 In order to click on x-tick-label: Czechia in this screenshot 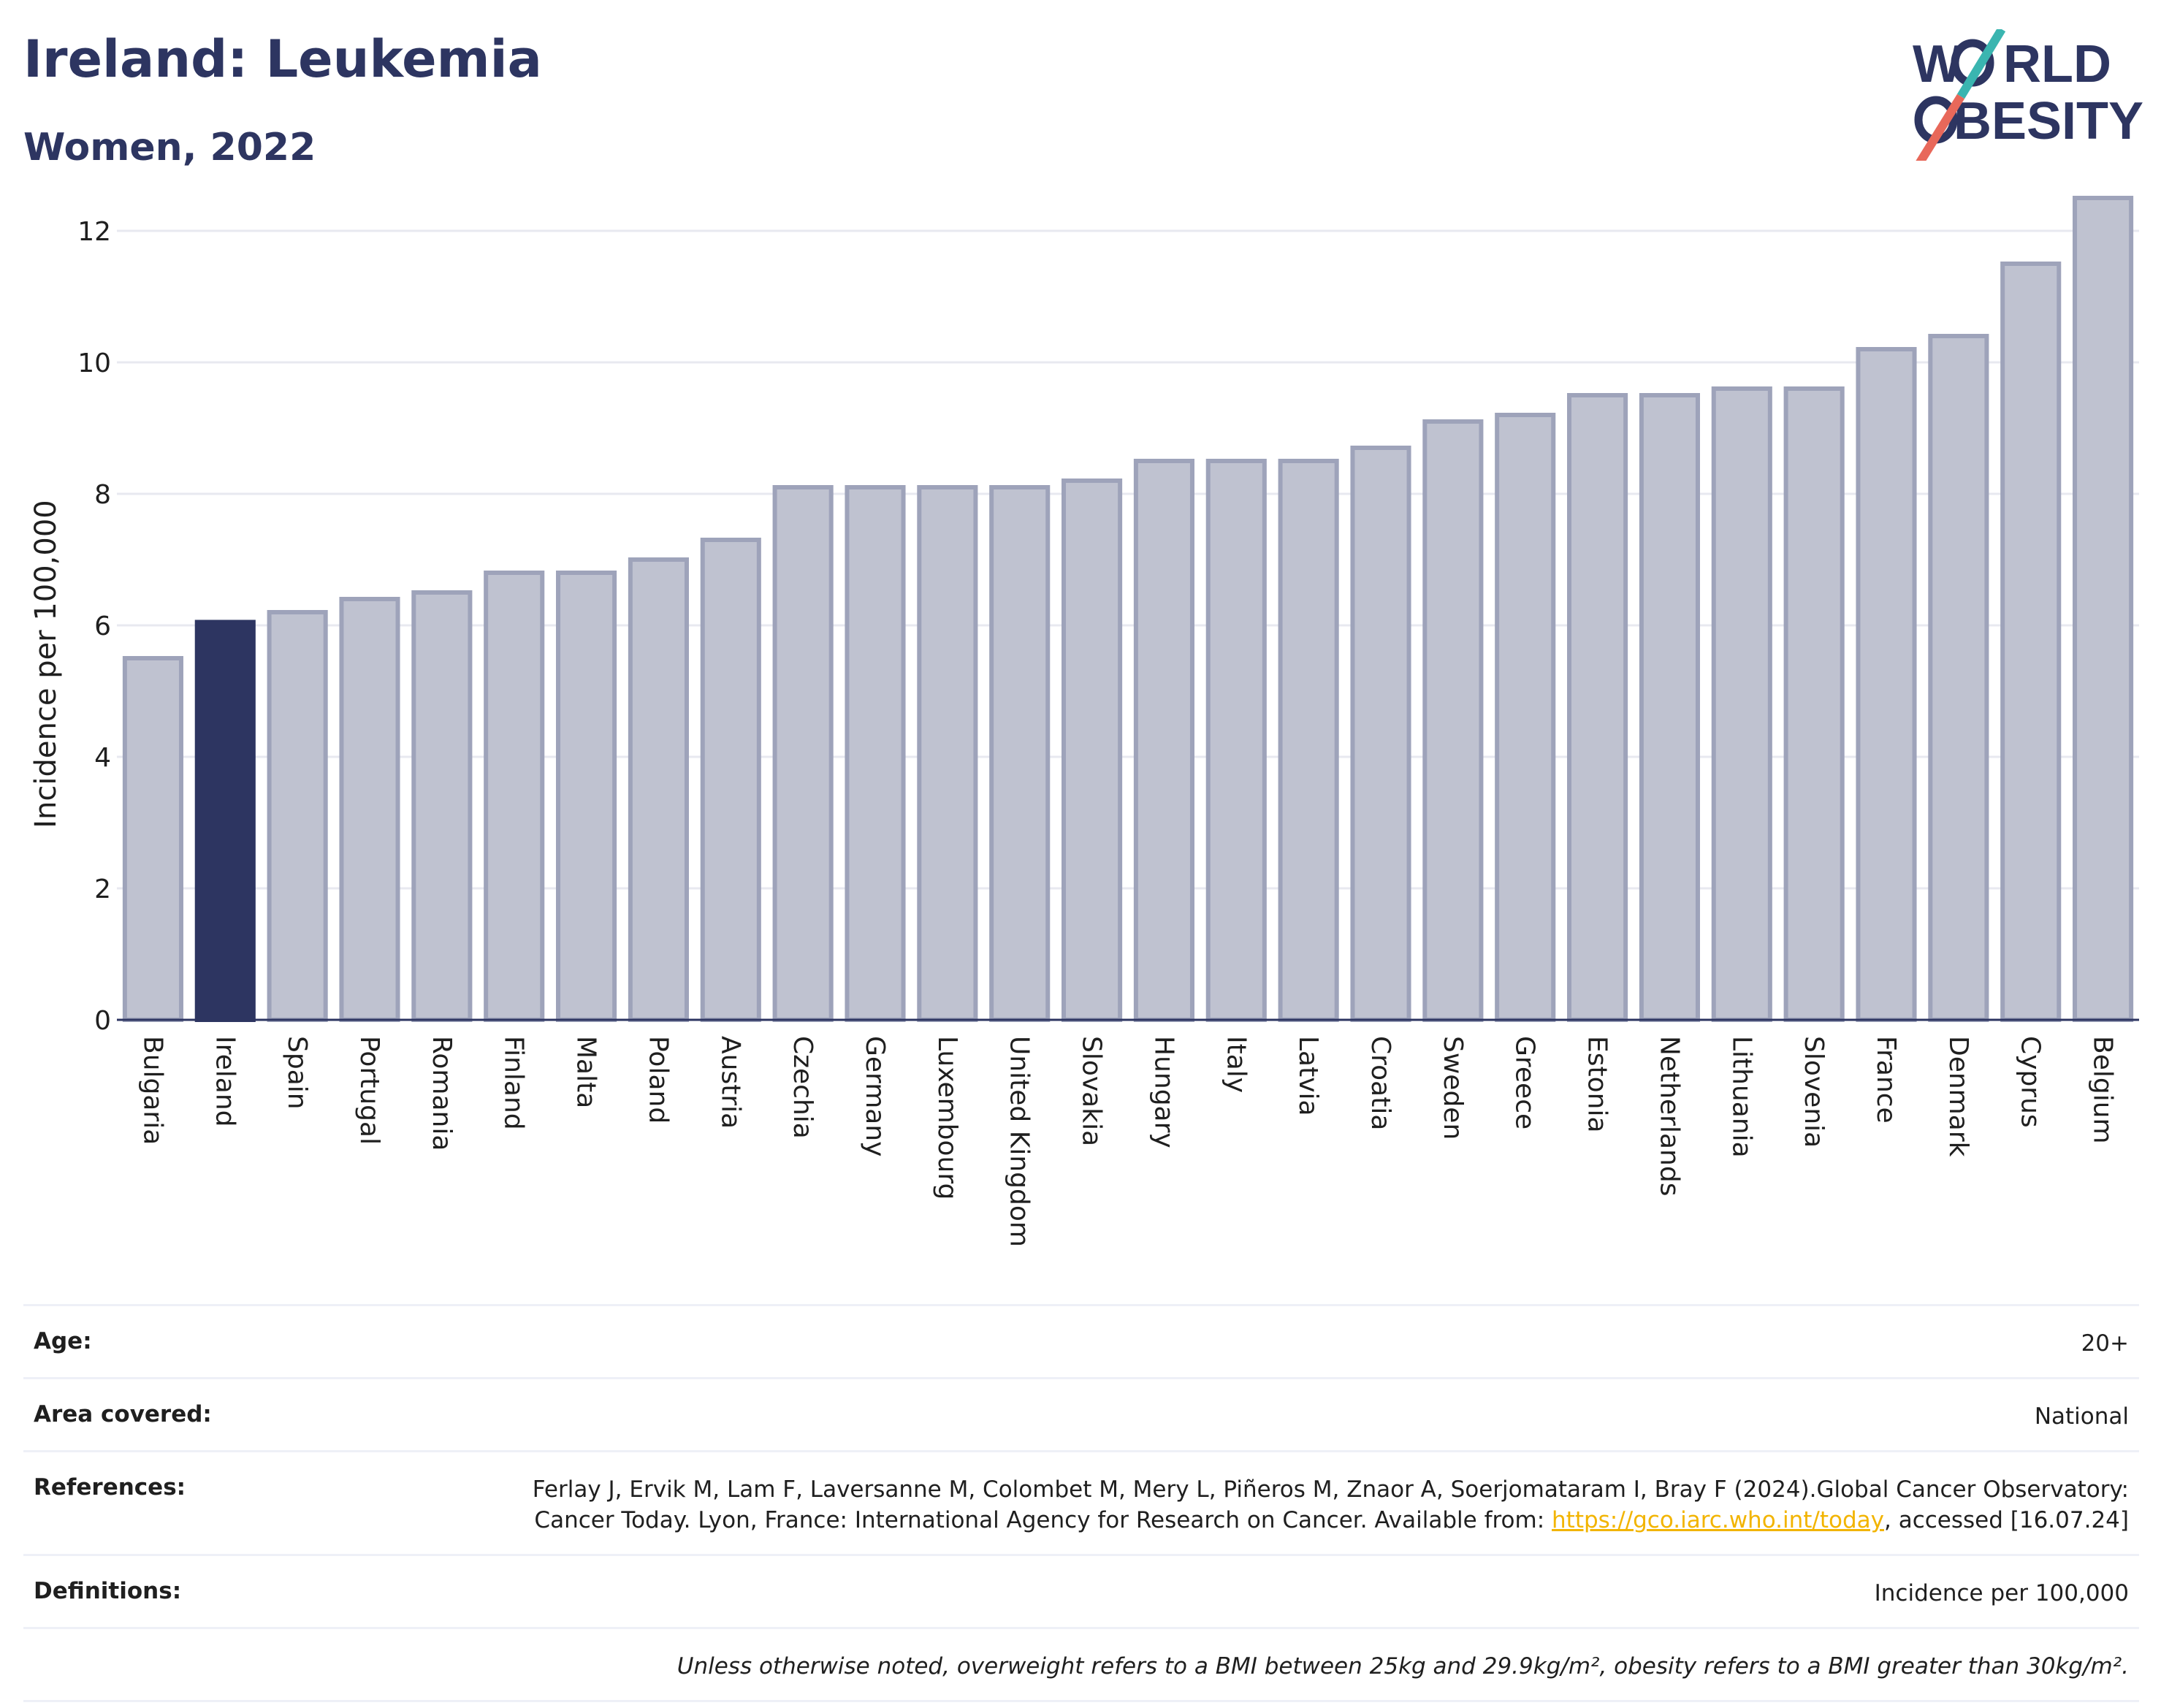, I will do `click(803, 1087)`.